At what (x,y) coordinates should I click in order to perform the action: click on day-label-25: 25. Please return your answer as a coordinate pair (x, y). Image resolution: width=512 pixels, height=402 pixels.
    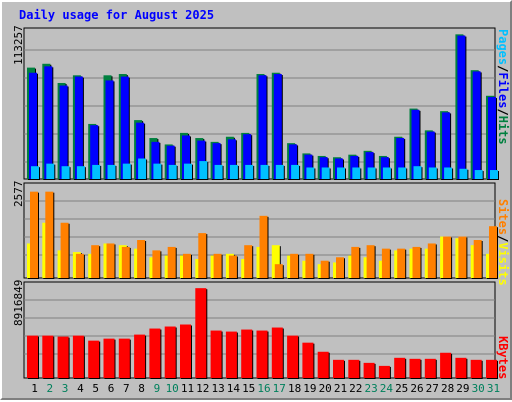
    Looking at the image, I should click on (402, 388).